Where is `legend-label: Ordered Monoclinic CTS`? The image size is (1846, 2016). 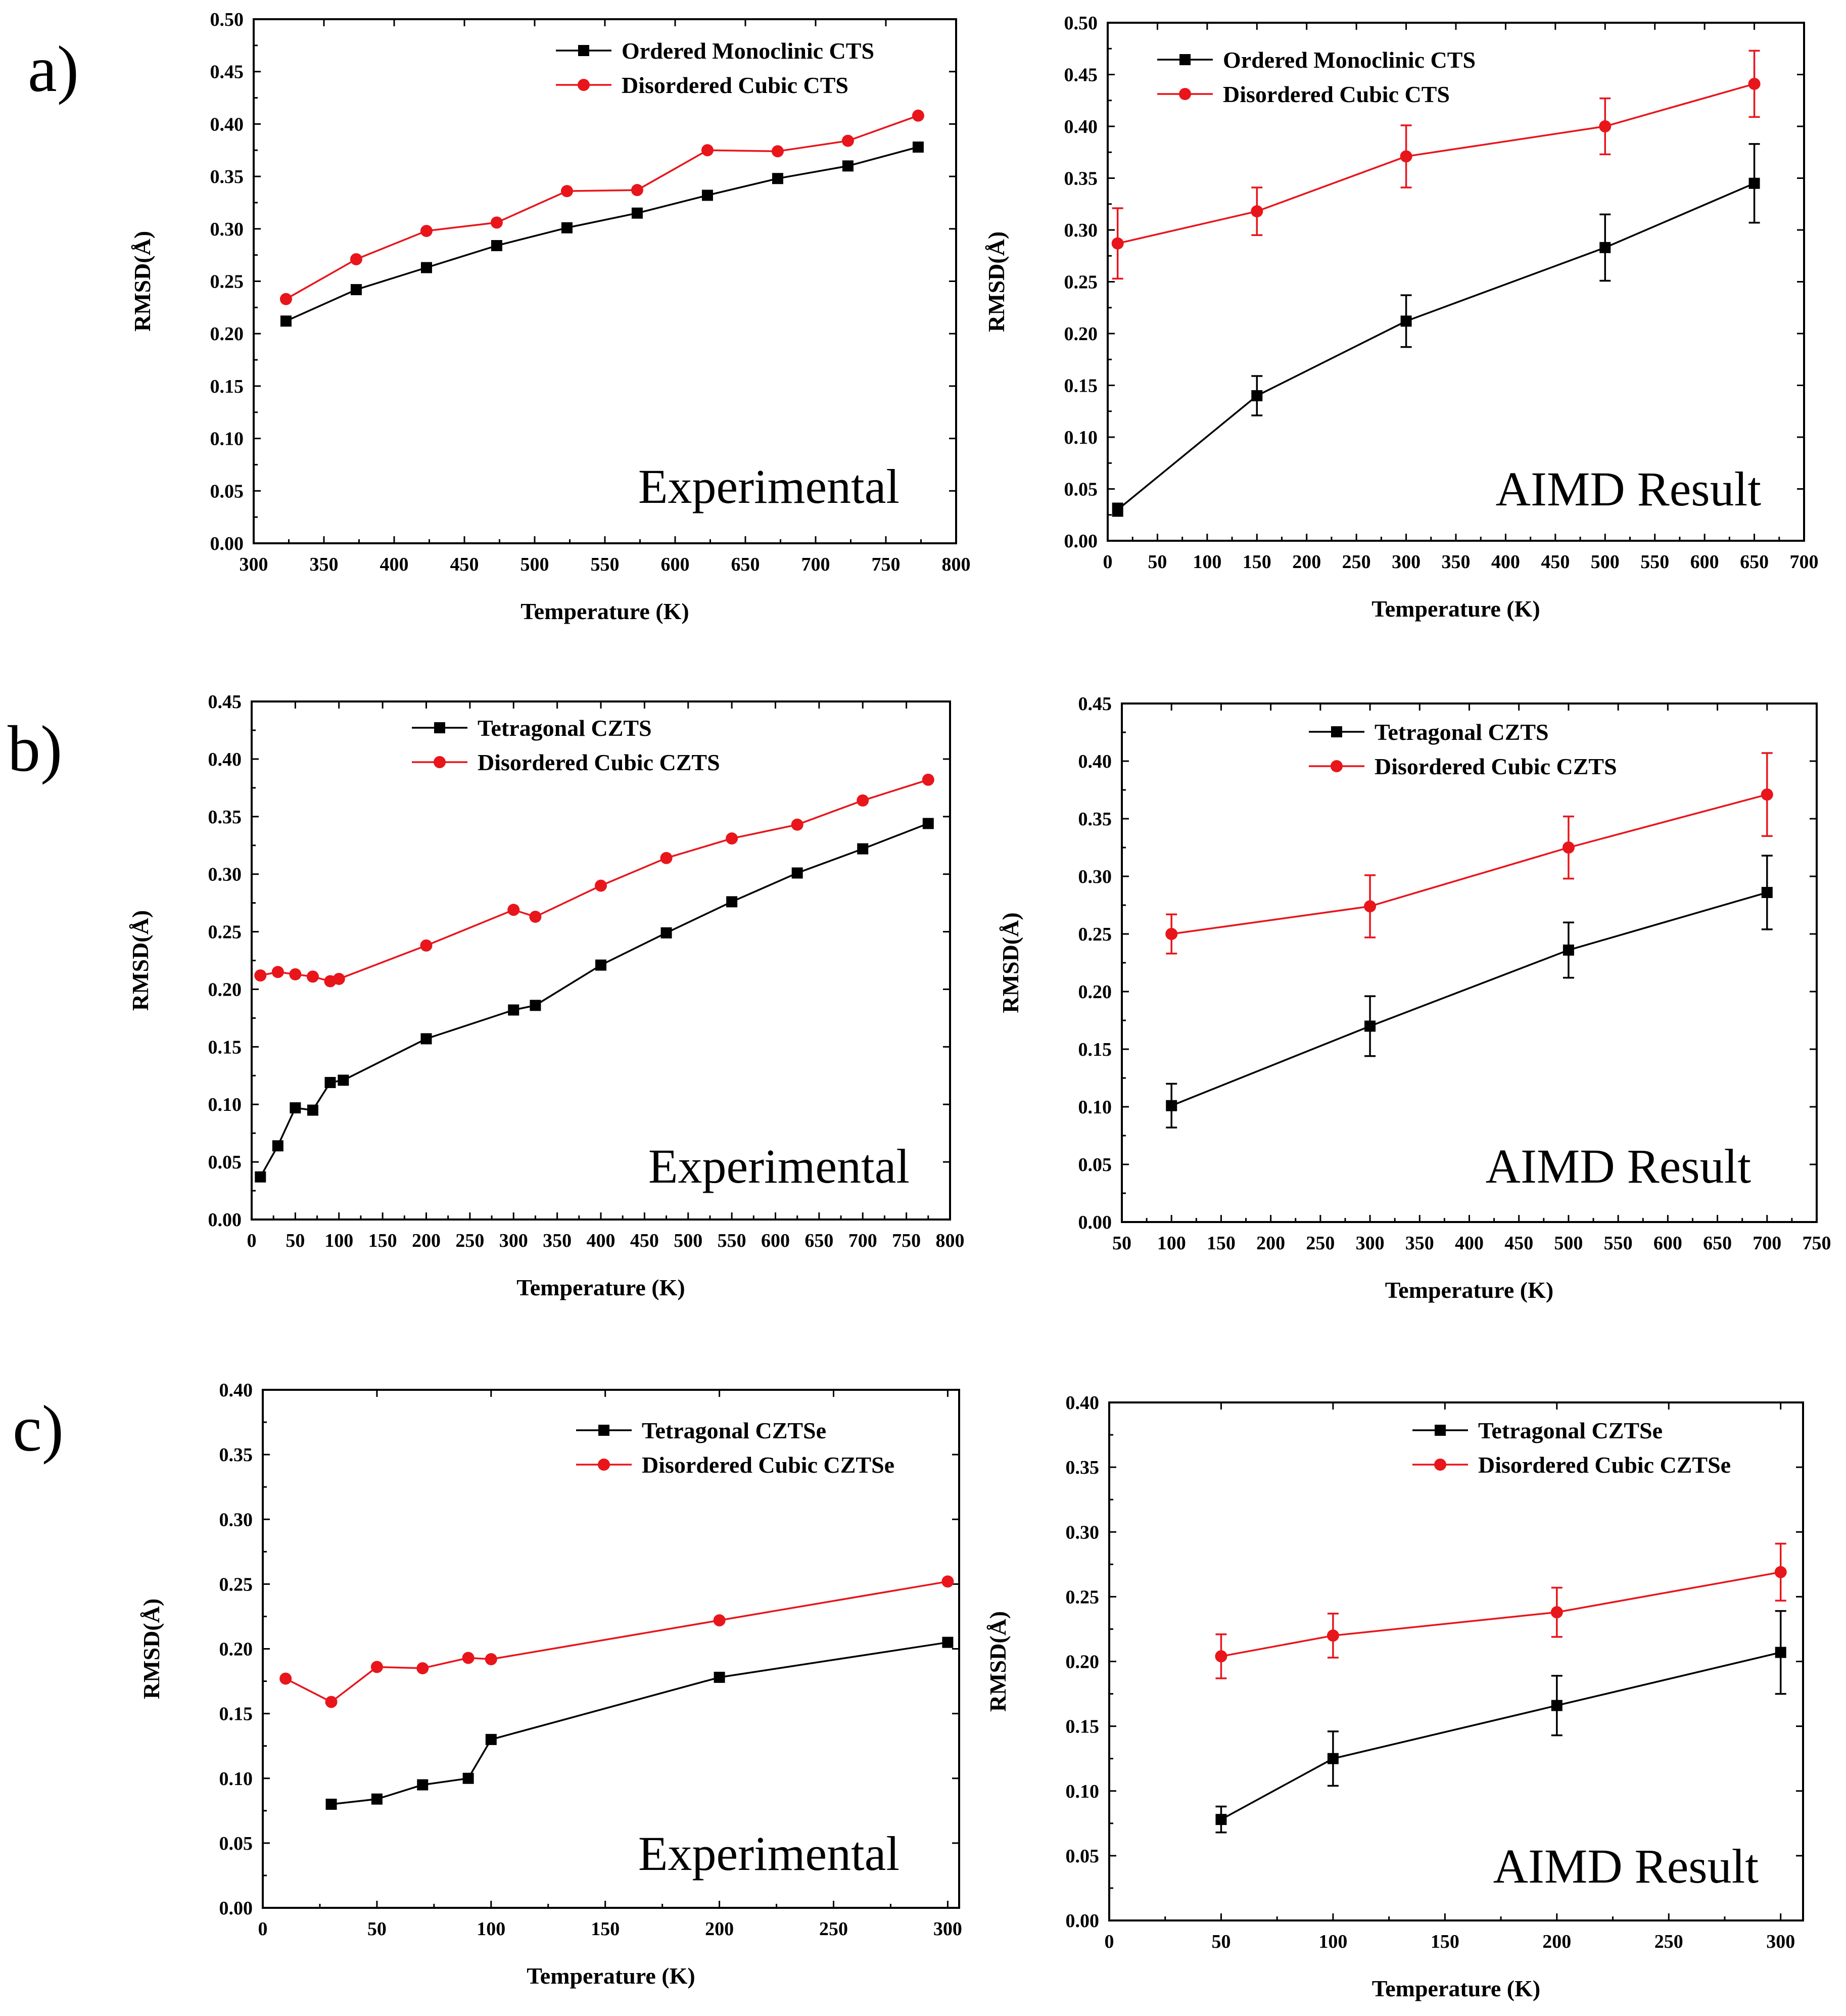 legend-label: Ordered Monoclinic CTS is located at coordinates (748, 51).